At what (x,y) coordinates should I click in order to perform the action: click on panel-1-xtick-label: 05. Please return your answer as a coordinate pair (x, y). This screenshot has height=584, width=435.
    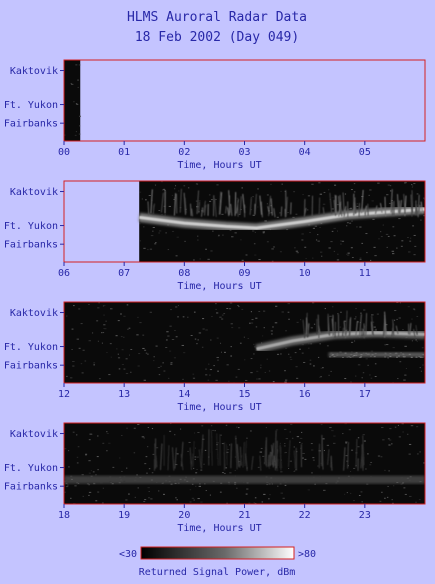
    Looking at the image, I should click on (365, 152).